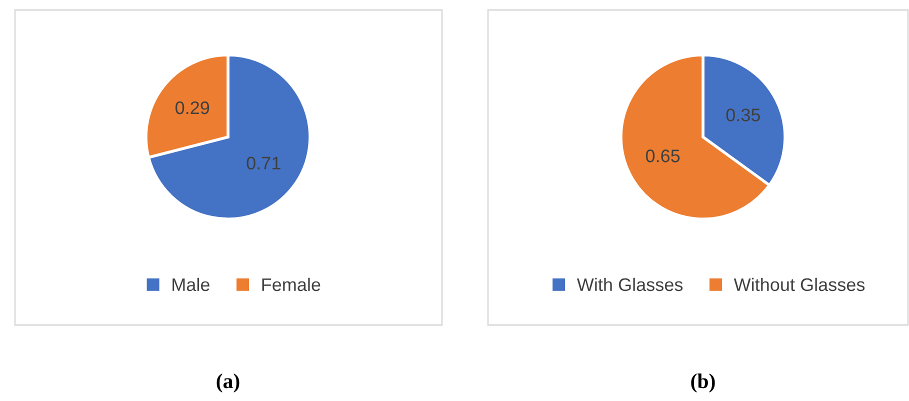  I want to click on data-label: 0.35, so click(743, 115).